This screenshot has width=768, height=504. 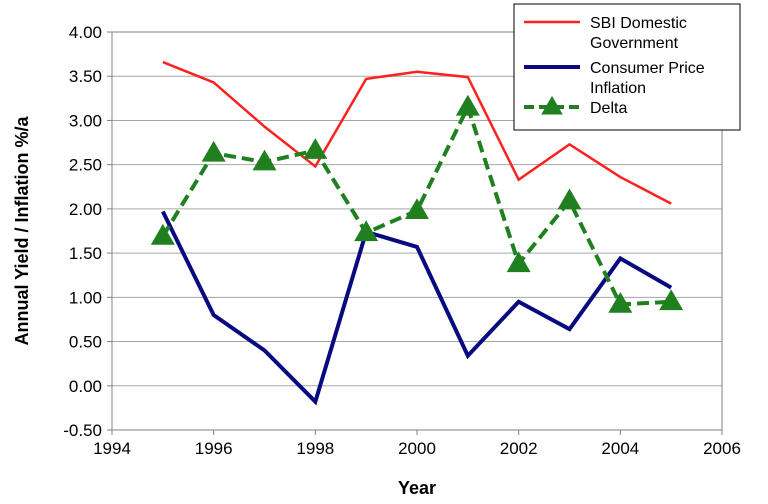 What do you see at coordinates (417, 448) in the screenshot?
I see `x-tick-label: 2000` at bounding box center [417, 448].